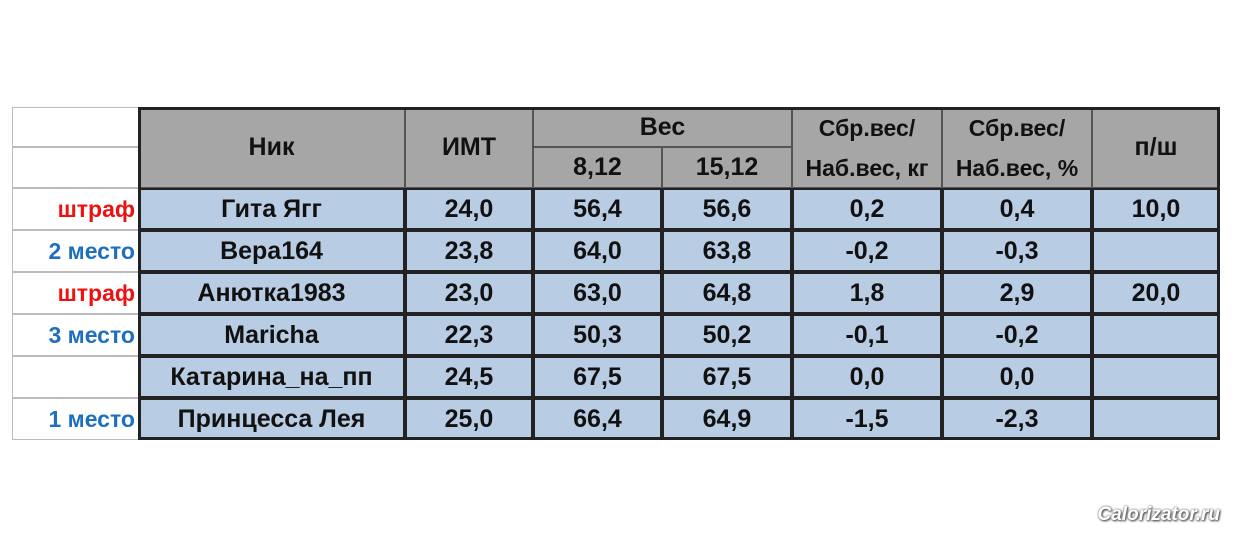  I want to click on weight-cell: 56,6, so click(727, 209).